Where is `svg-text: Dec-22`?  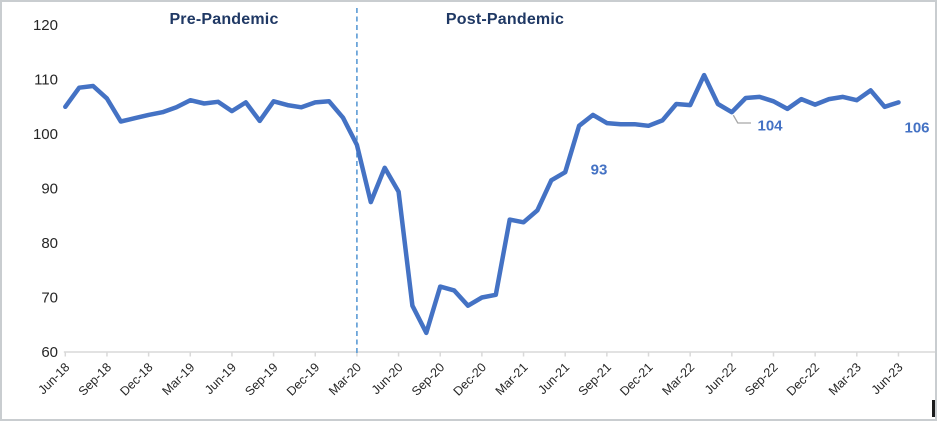
svg-text: Dec-22 is located at coordinates (803, 379).